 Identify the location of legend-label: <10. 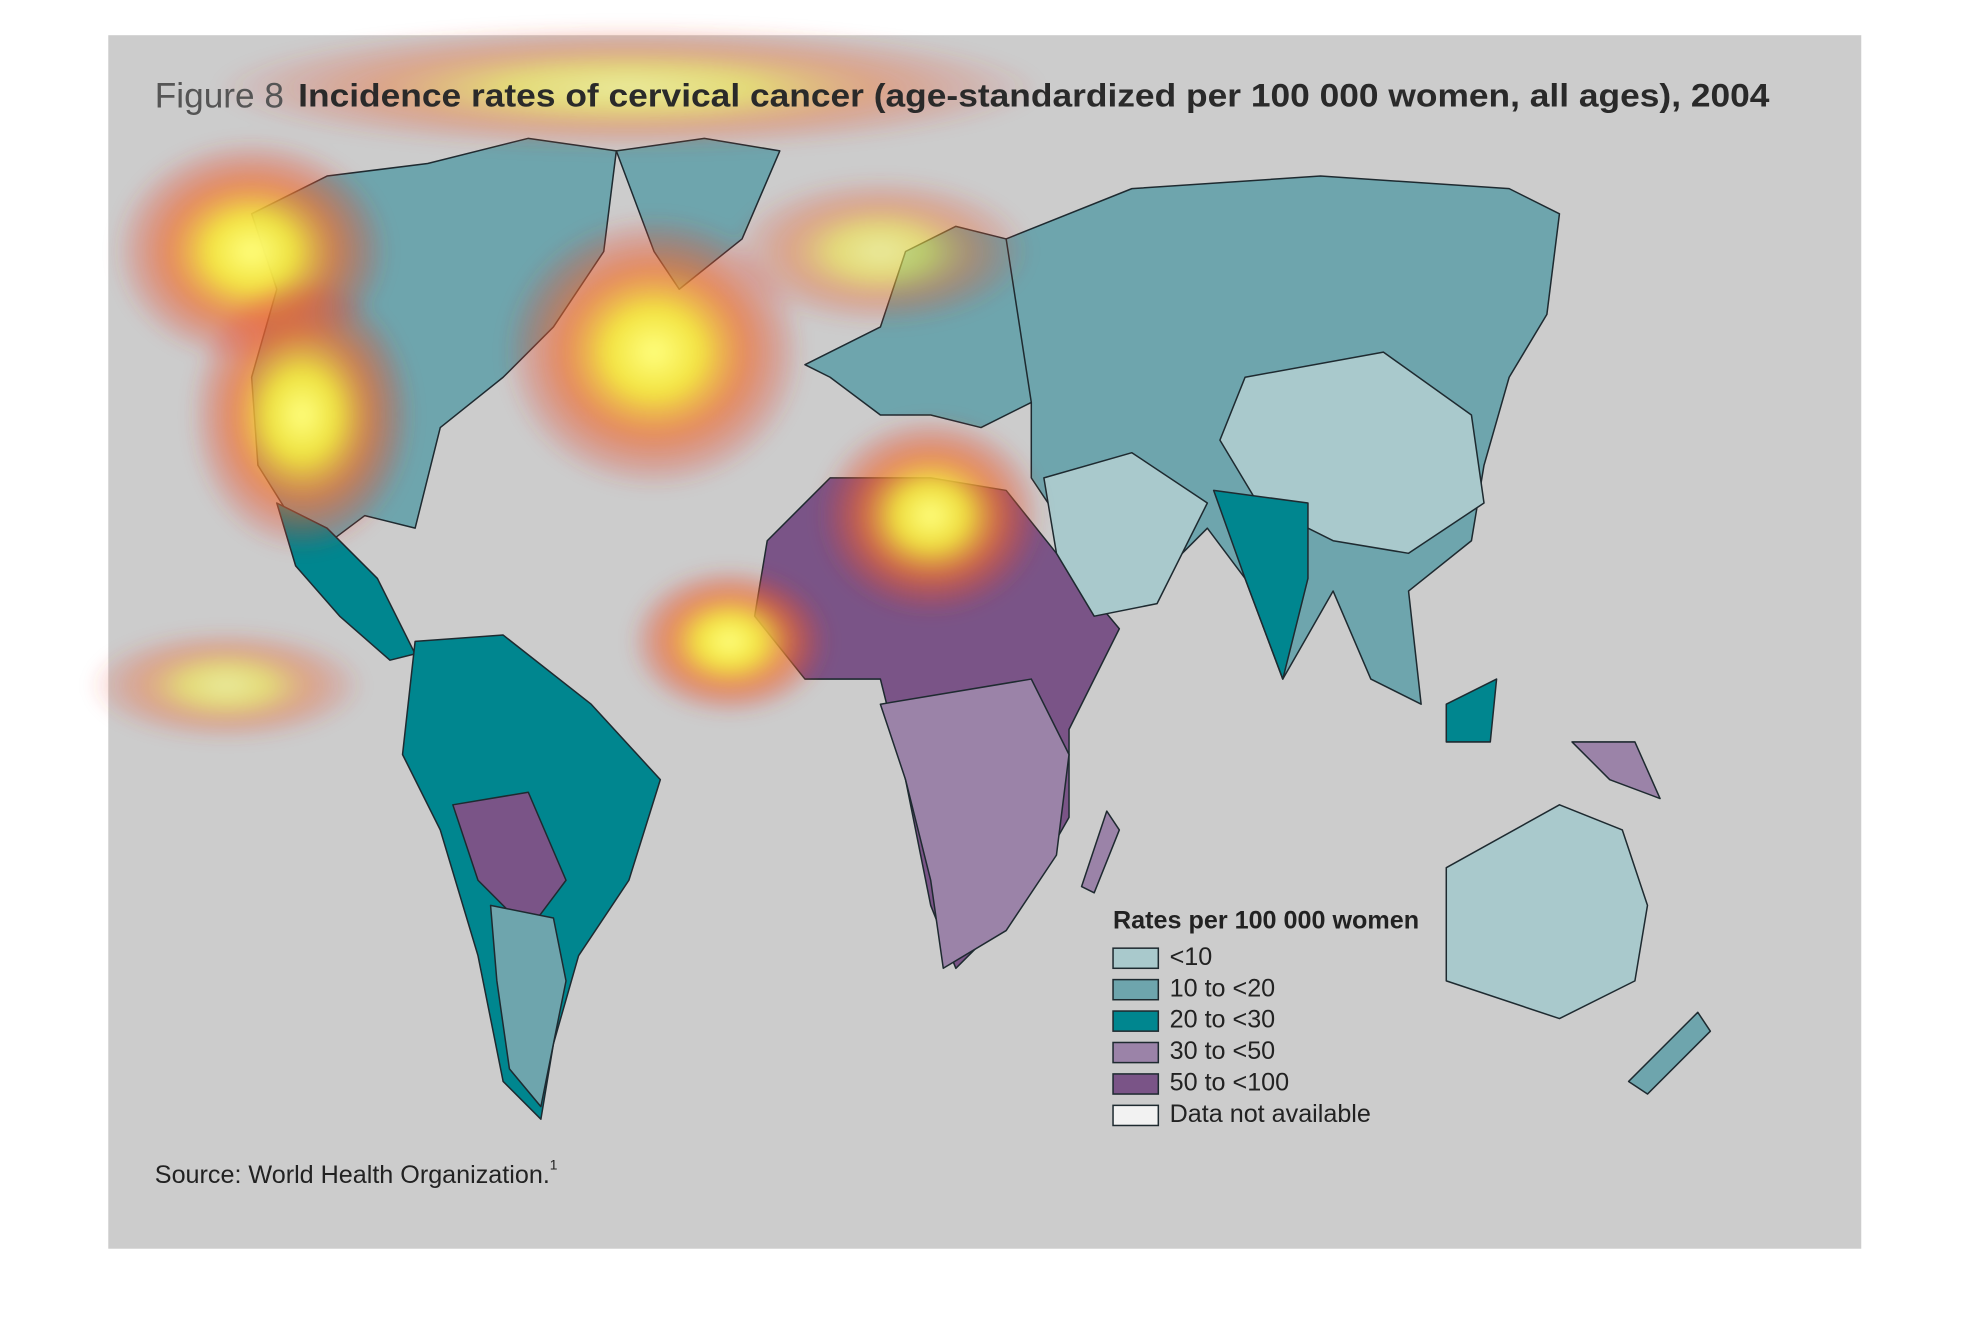
(1191, 957).